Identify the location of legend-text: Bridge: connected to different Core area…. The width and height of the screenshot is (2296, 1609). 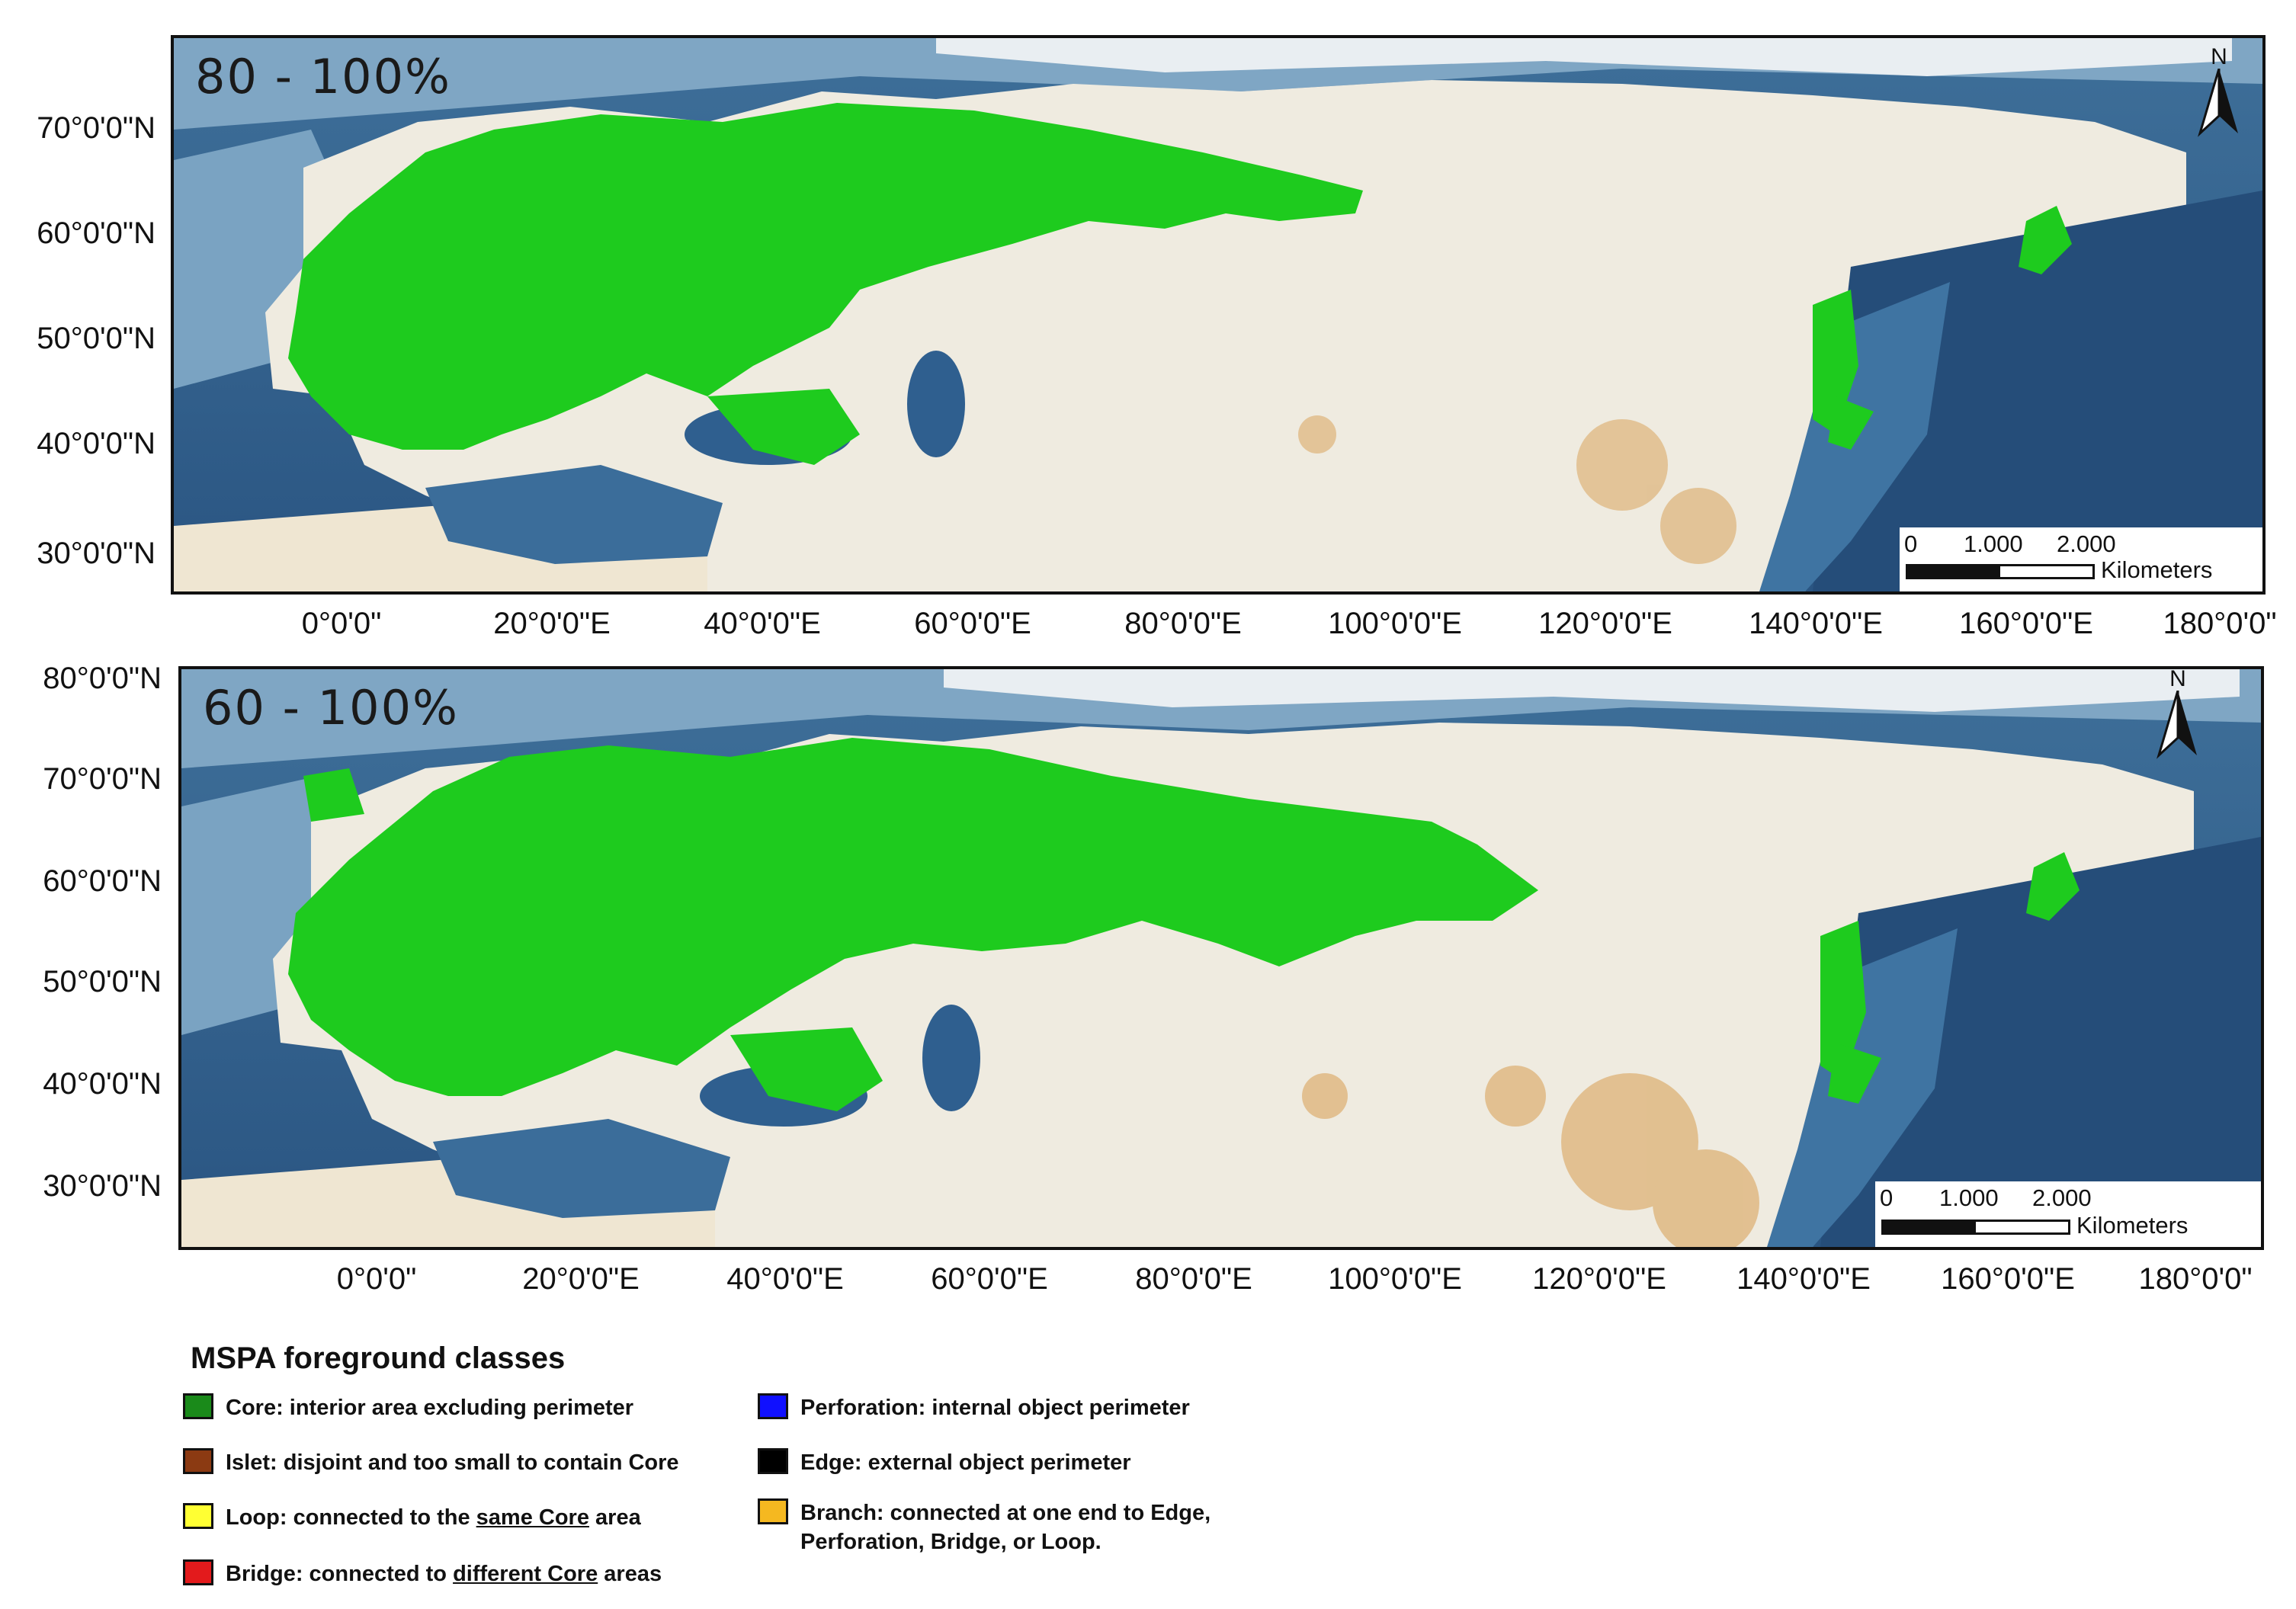
(444, 1574).